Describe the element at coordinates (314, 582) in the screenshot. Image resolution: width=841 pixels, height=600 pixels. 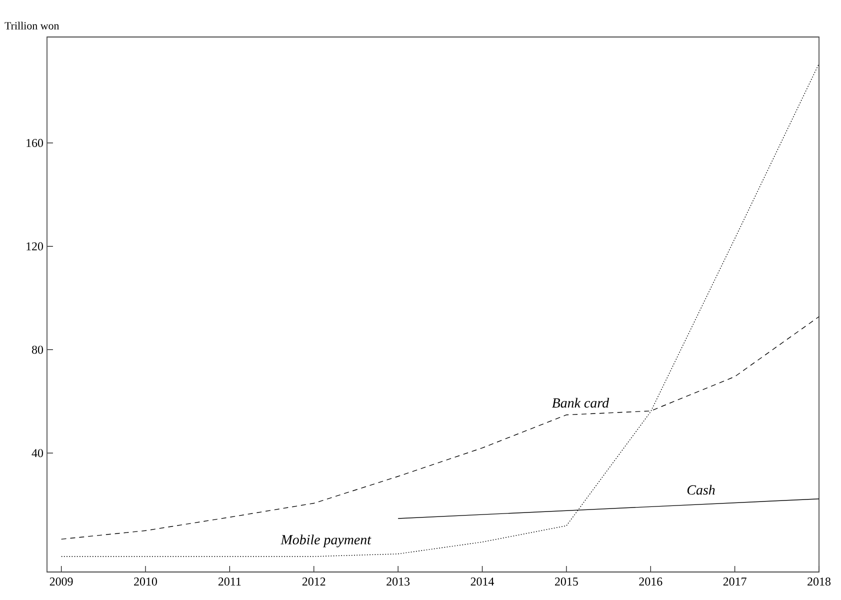
I see `x-tick-label: 2012` at that location.